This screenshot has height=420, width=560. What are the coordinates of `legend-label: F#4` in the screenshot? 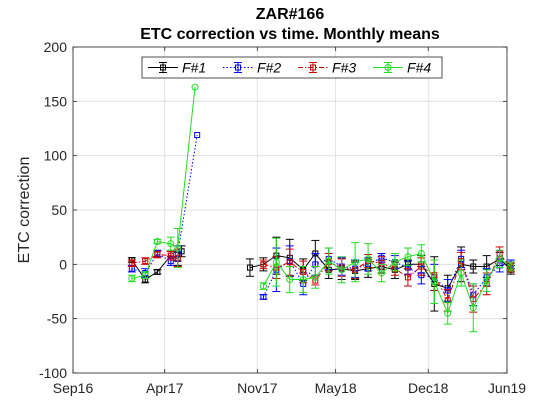 It's located at (419, 68).